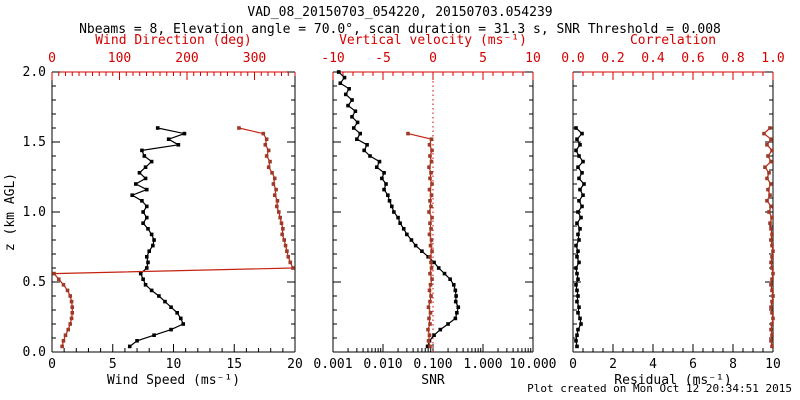 The height and width of the screenshot is (400, 800). What do you see at coordinates (732, 58) in the screenshot?
I see `tick-label: 0.8` at bounding box center [732, 58].